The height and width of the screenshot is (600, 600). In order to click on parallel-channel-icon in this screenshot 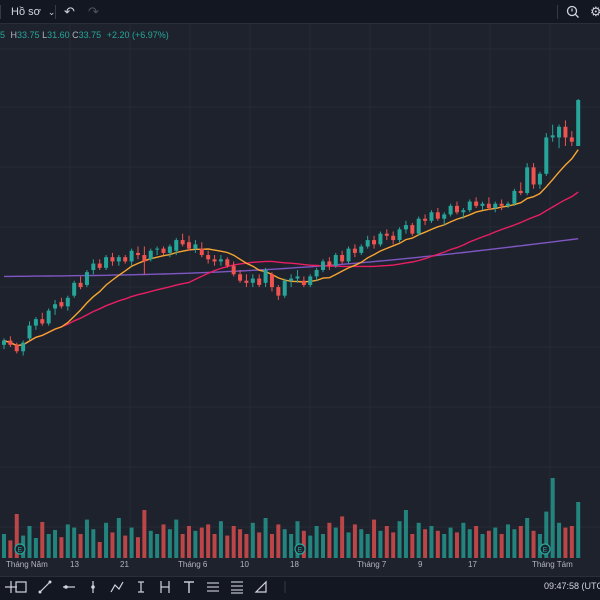, I will do `click(213, 589)`.